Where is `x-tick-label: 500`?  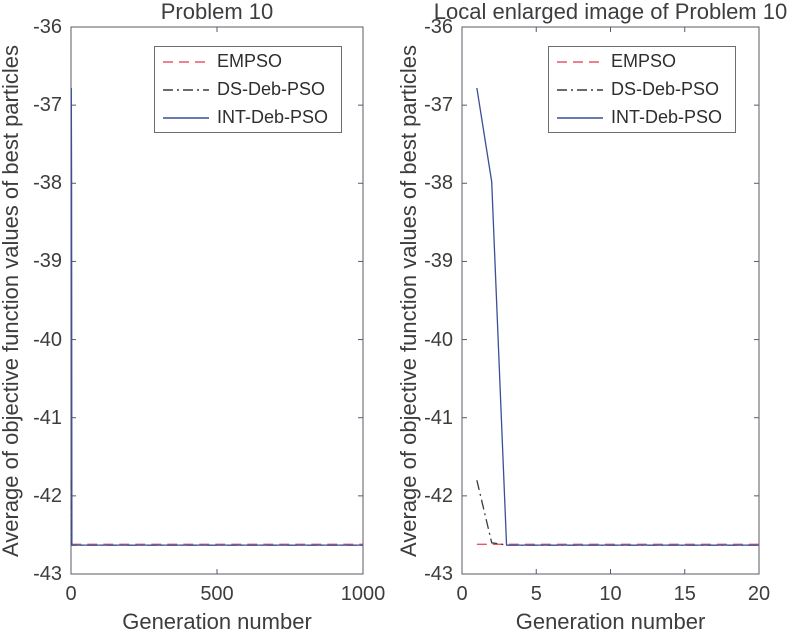 x-tick-label: 500 is located at coordinates (217, 594).